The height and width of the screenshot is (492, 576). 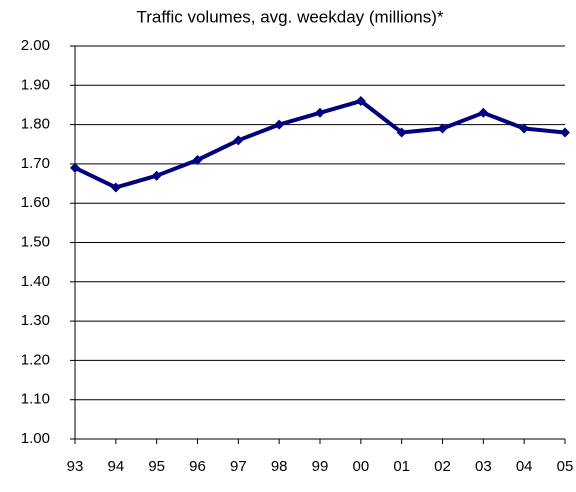 I want to click on x-tick-label: 93, so click(x=75, y=466).